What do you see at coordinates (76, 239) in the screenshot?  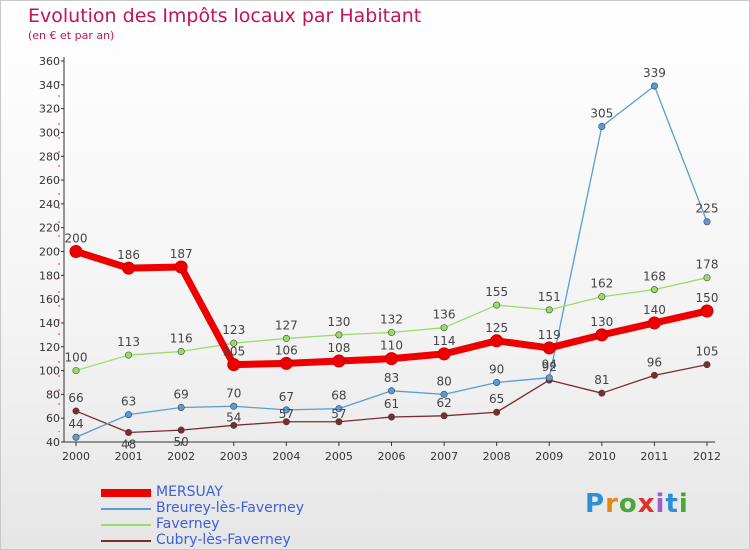 I see `data-label: 200` at bounding box center [76, 239].